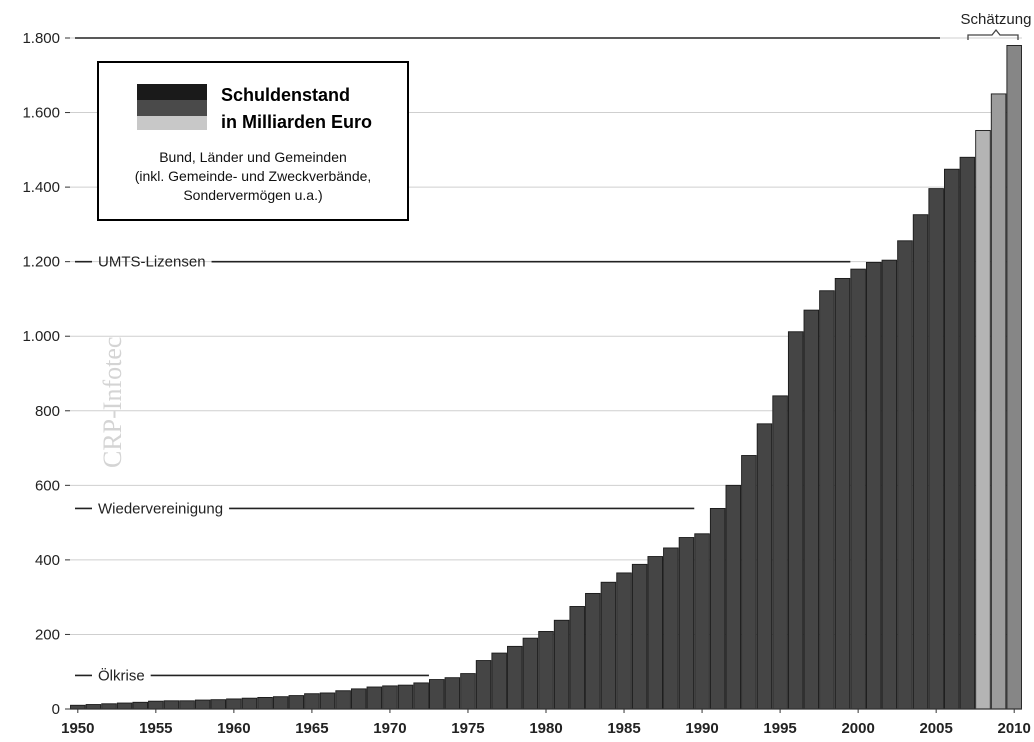  What do you see at coordinates (561, 664) in the screenshot?
I see `bar-1981` at bounding box center [561, 664].